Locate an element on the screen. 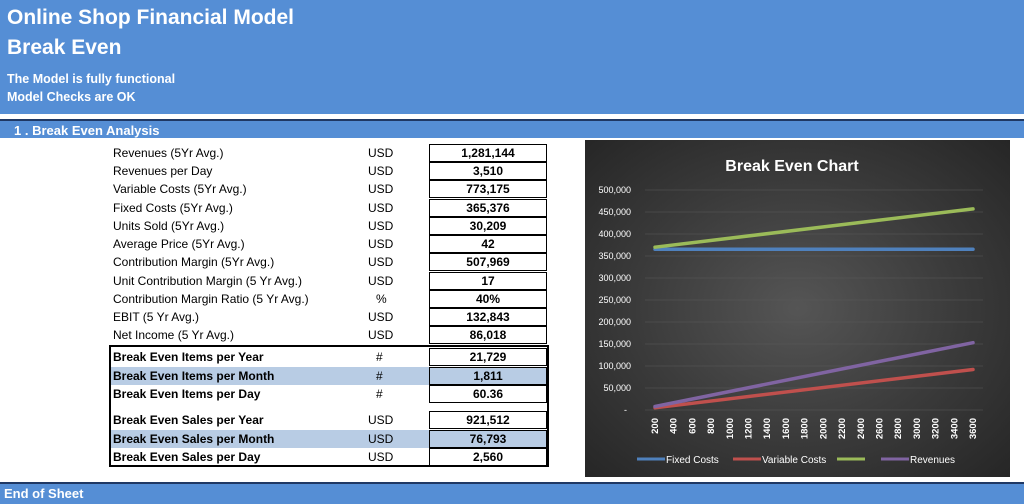  row-value: 17 is located at coordinates (488, 281).